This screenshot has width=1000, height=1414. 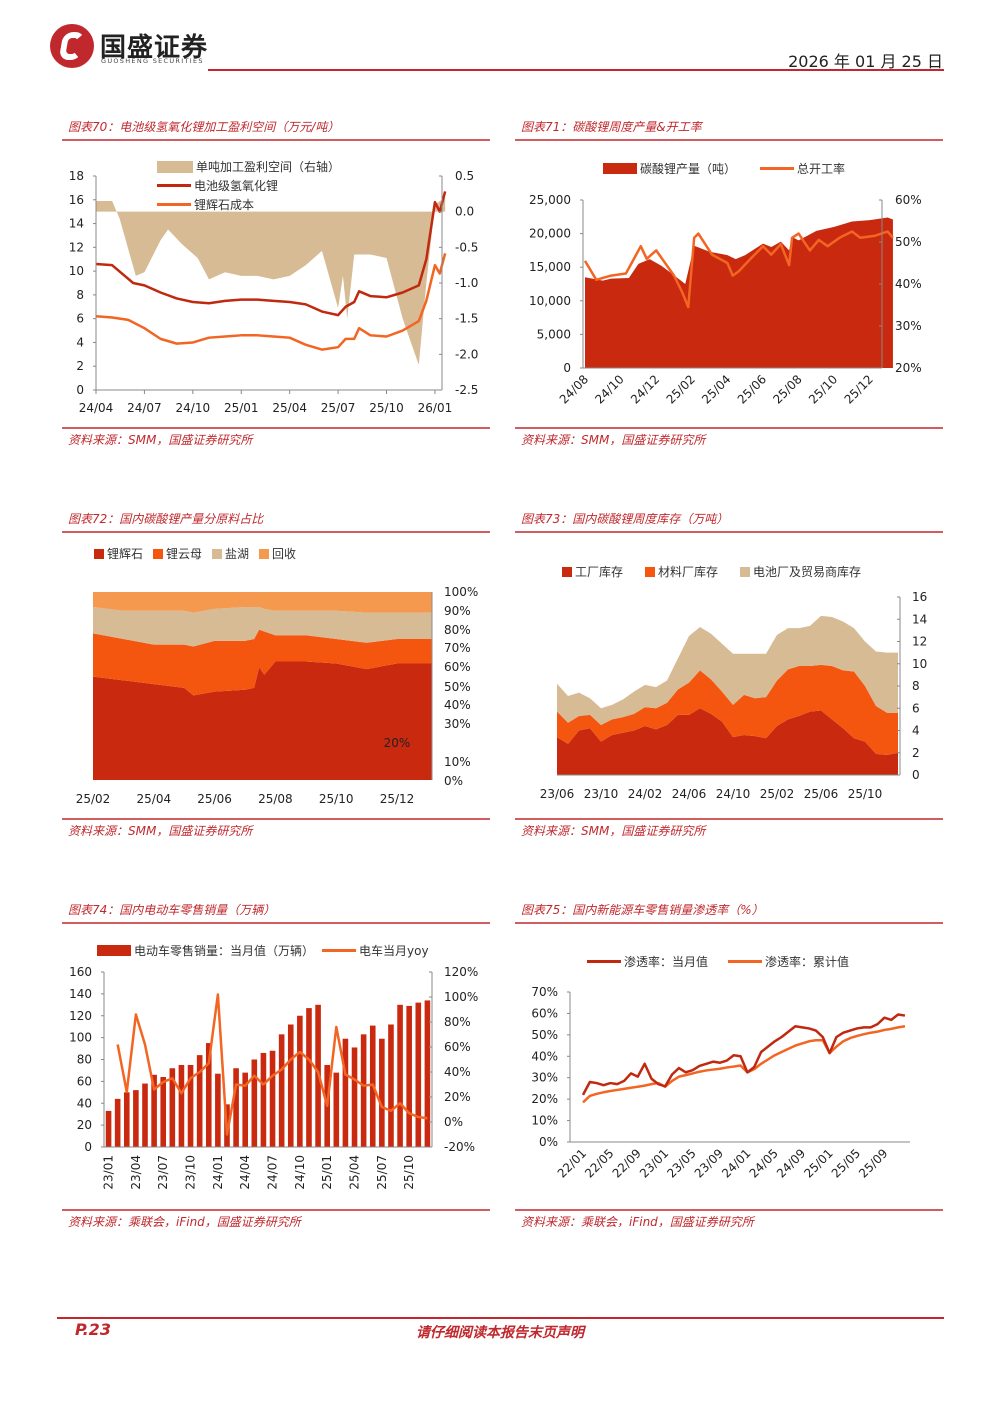 What do you see at coordinates (736, 1163) in the screenshot?
I see `x-tick-label: 24/01` at bounding box center [736, 1163].